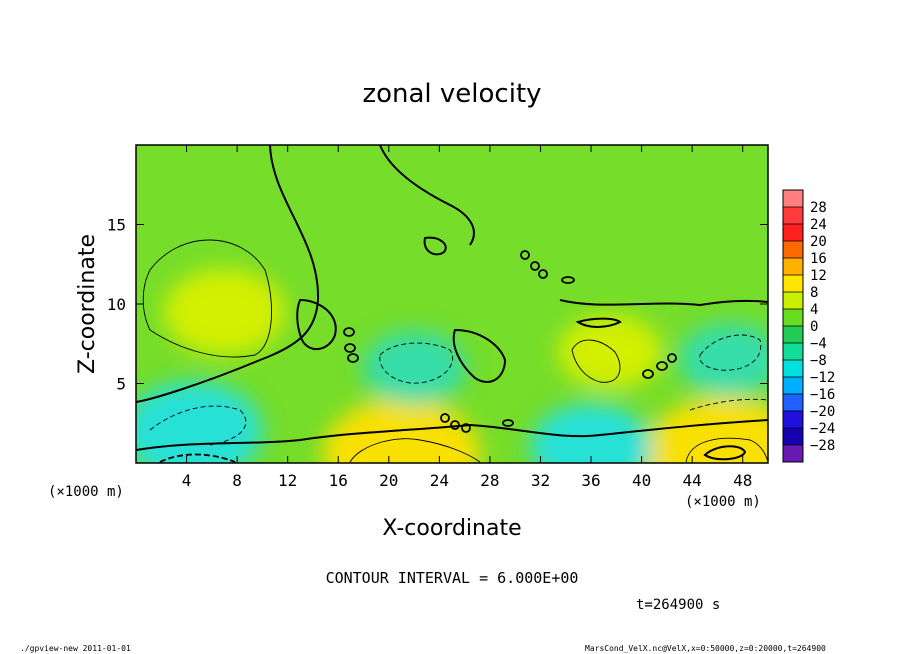 The image size is (904, 654). What do you see at coordinates (451, 94) in the screenshot?
I see `chart-title: zonal velocity` at bounding box center [451, 94].